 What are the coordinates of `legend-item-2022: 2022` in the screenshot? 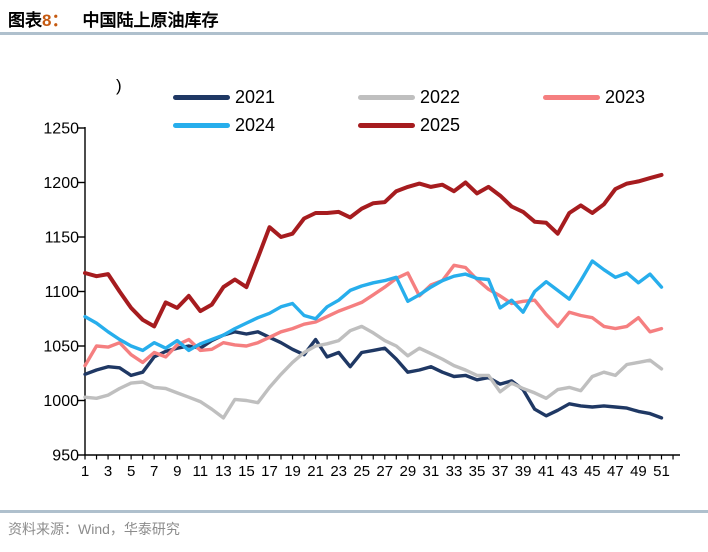 It's located at (409, 97).